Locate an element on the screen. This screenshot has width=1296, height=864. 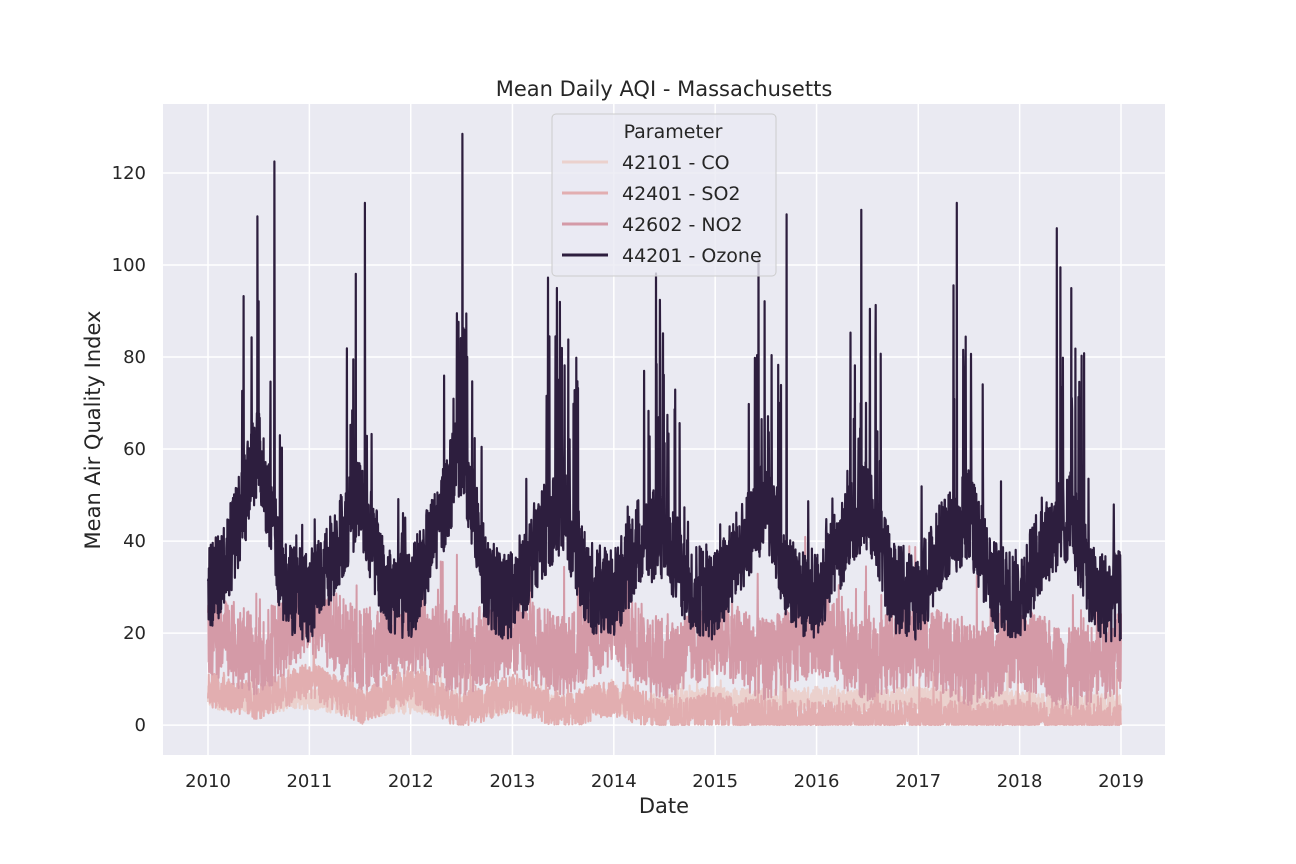
legend-title: Parameter is located at coordinates (673, 132).